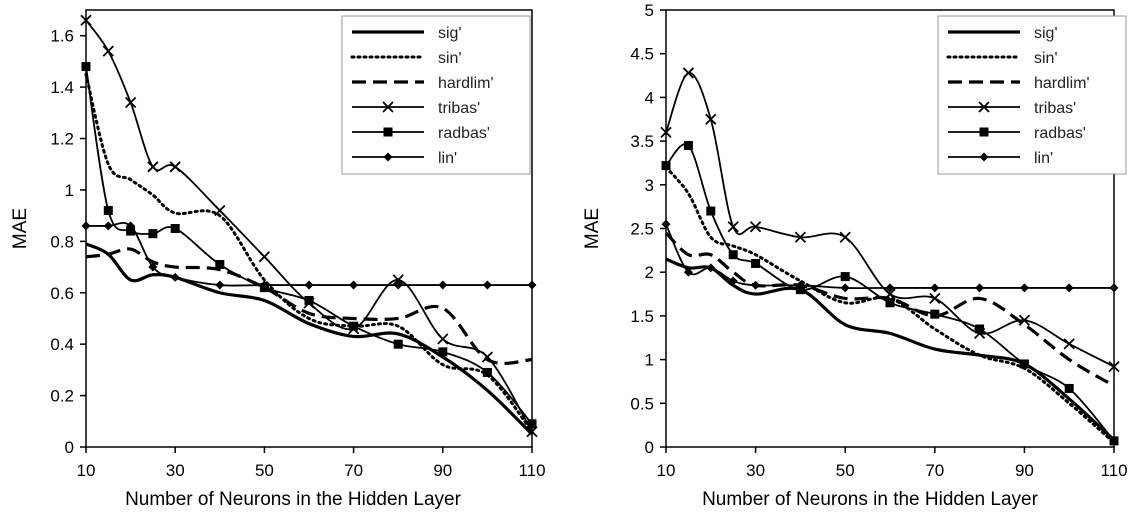 The height and width of the screenshot is (515, 1136). What do you see at coordinates (649, 360) in the screenshot?
I see `y-tick-label: 1` at bounding box center [649, 360].